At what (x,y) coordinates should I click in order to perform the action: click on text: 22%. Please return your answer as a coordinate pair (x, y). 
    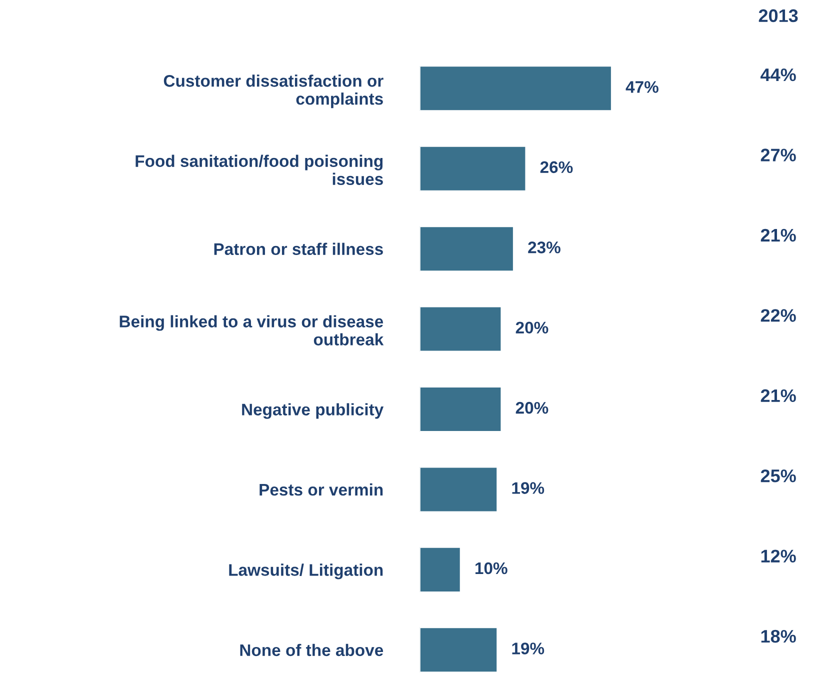
    Looking at the image, I should click on (778, 315).